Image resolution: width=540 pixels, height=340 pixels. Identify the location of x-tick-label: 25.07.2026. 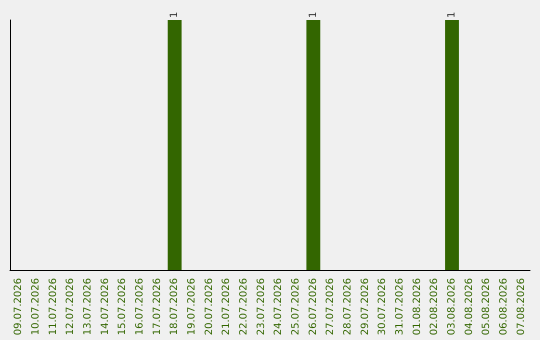
(296, 307).